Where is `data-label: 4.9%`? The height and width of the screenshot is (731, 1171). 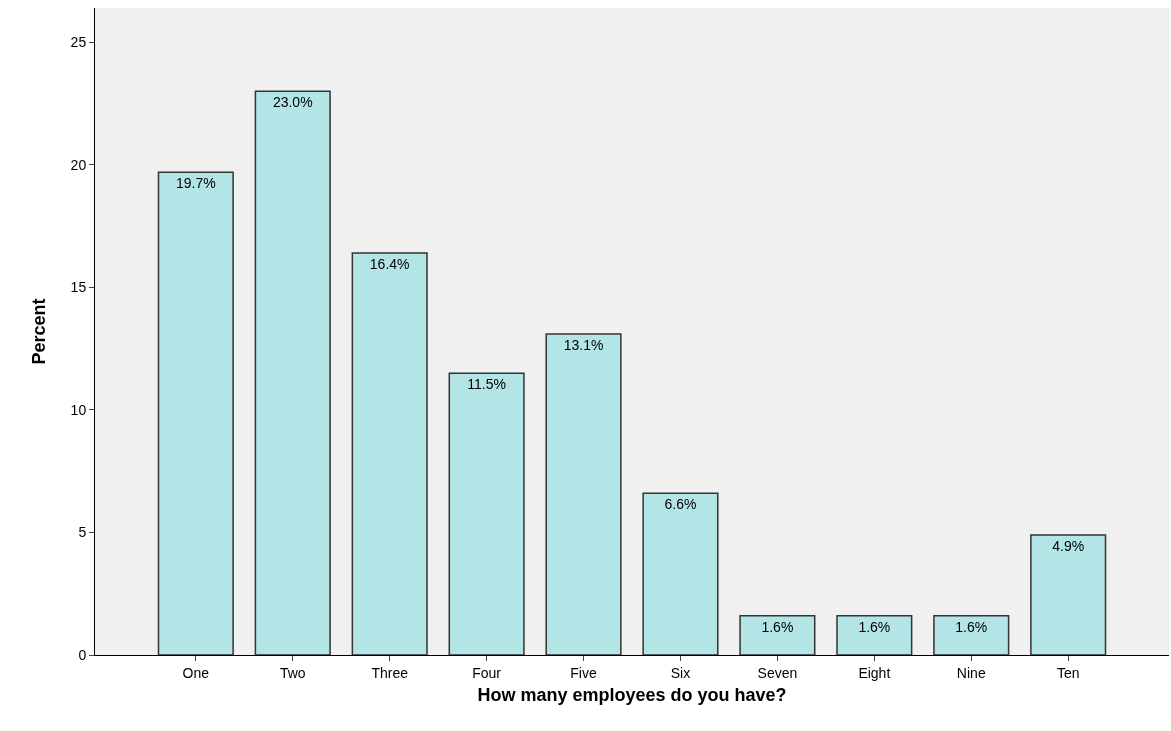
data-label: 4.9% is located at coordinates (1068, 545).